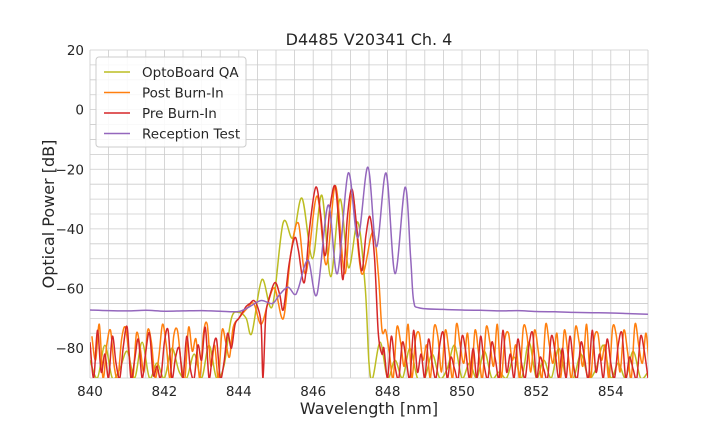  What do you see at coordinates (79, 111) in the screenshot?
I see `y-tick-label: 0` at bounding box center [79, 111].